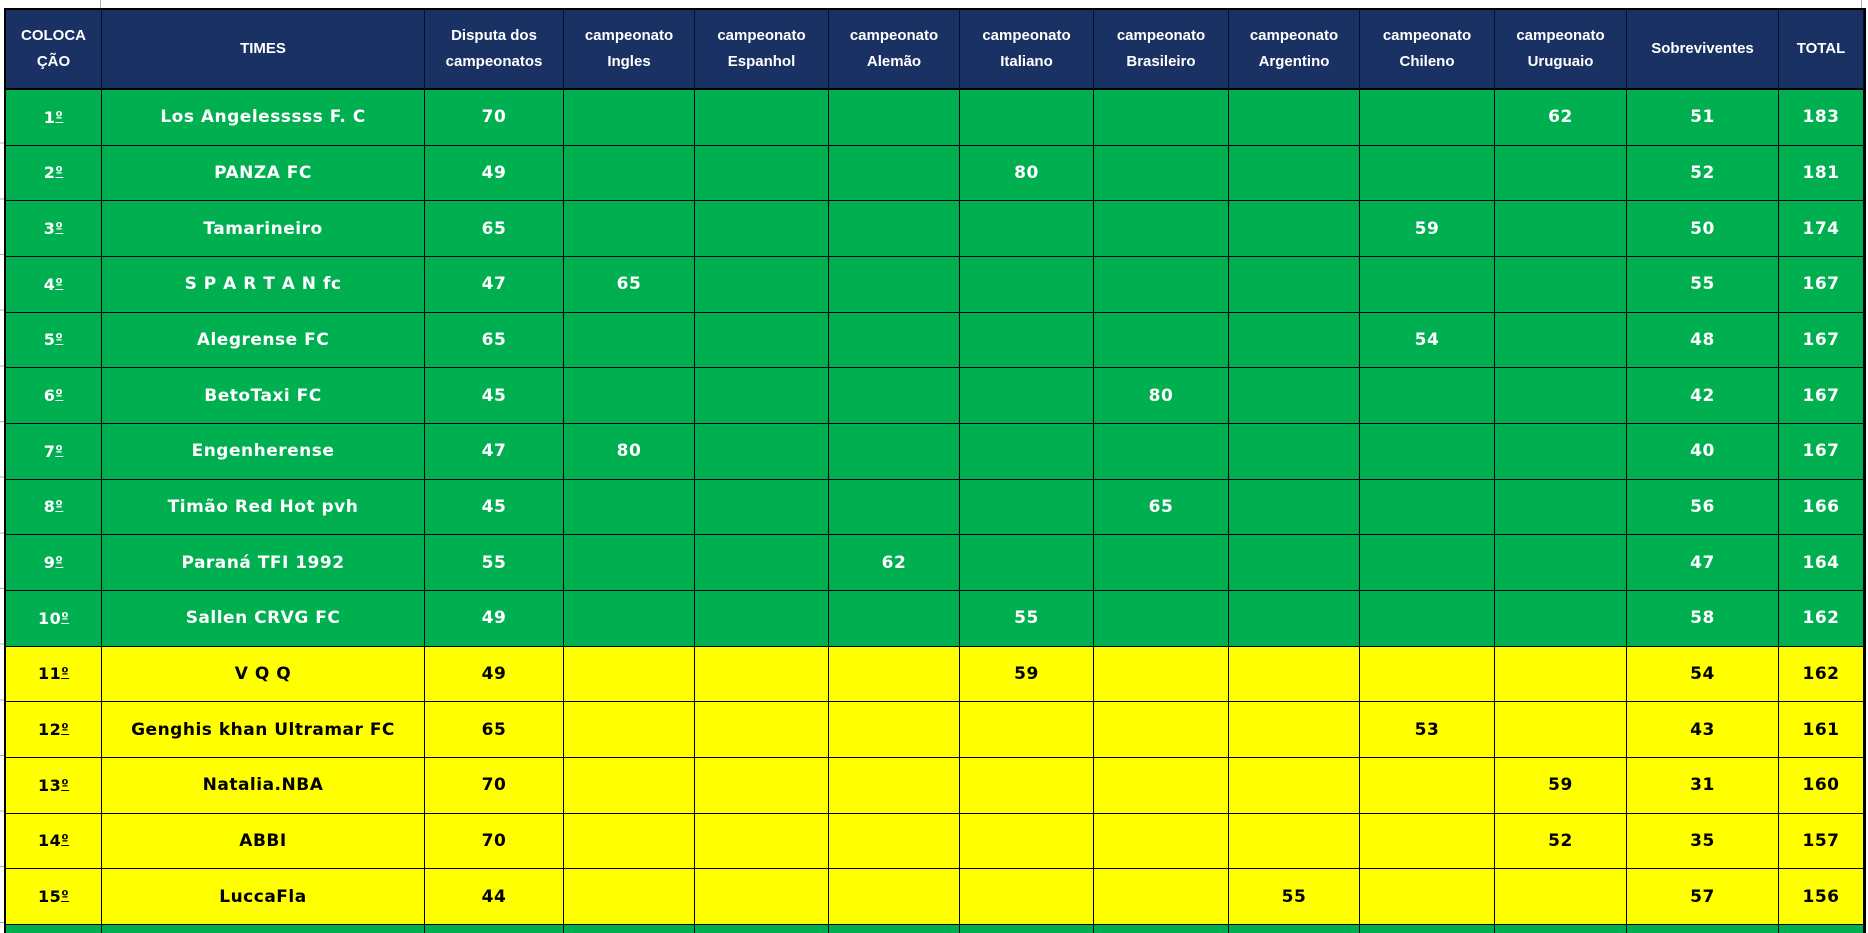 Image resolution: width=1868 pixels, height=933 pixels. What do you see at coordinates (1703, 451) in the screenshot?
I see `cell-sobreviventes: 40` at bounding box center [1703, 451].